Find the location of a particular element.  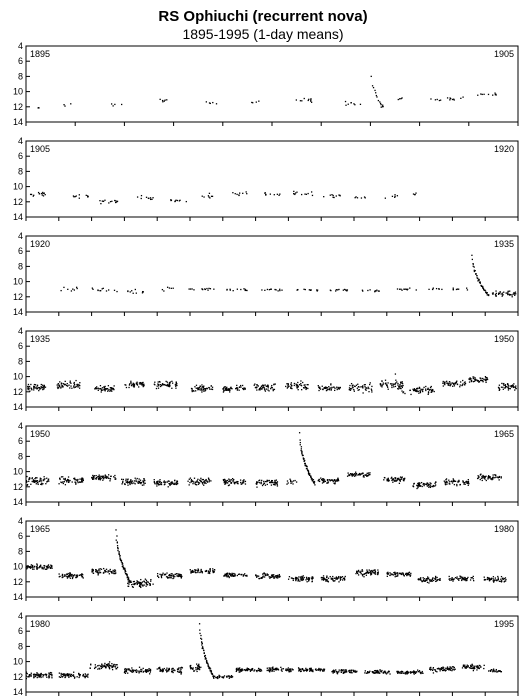

panel-frame is located at coordinates (272, 179).